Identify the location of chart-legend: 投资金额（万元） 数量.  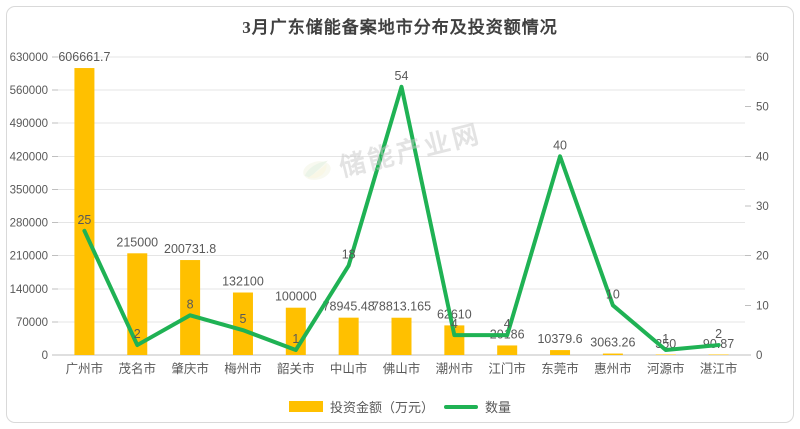
(400, 406).